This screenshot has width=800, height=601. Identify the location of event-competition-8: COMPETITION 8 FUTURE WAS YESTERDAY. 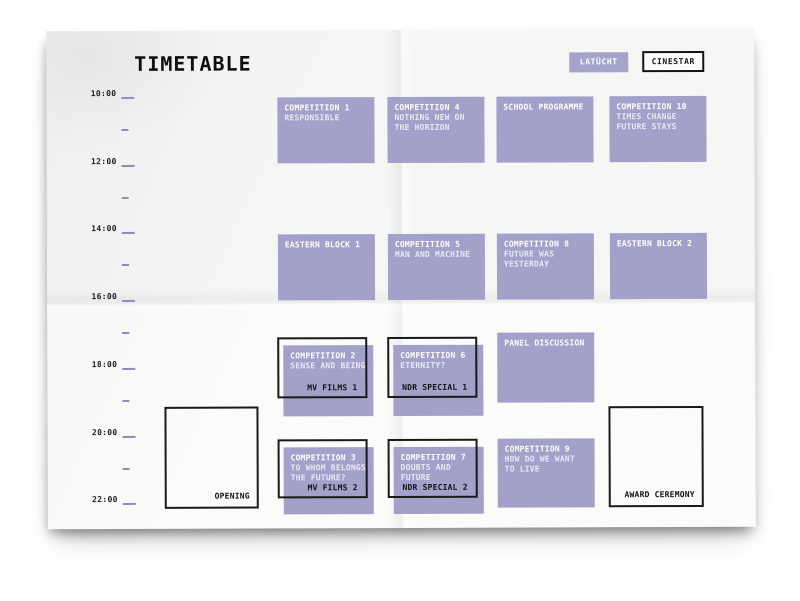
(545, 266).